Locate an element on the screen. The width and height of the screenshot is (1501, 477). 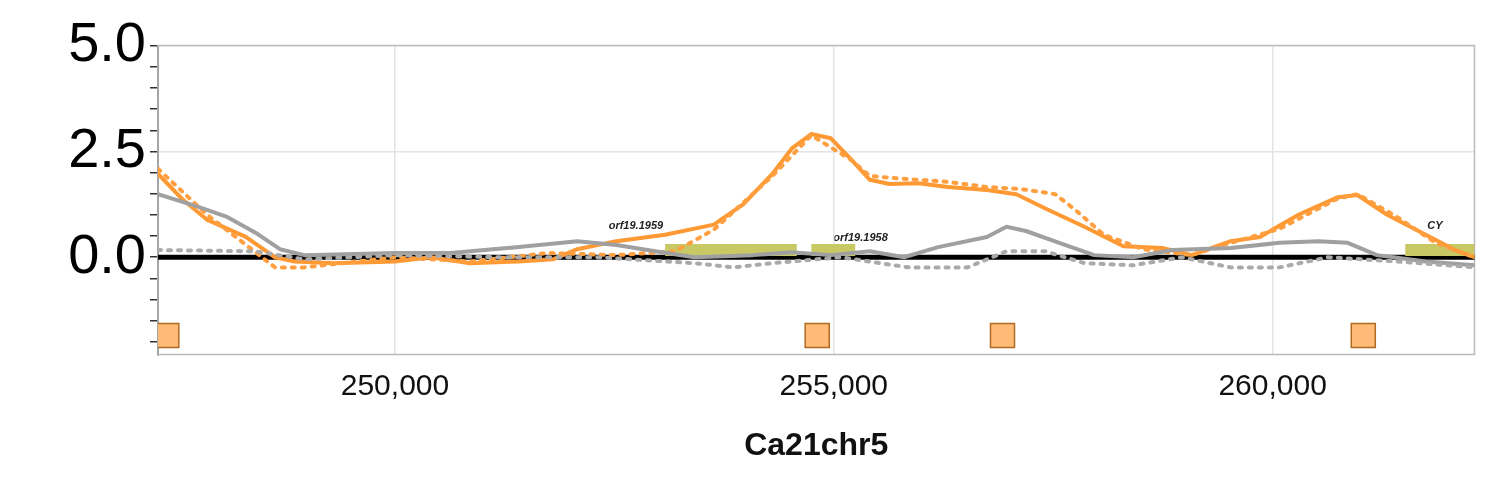
y-tick-label: 0.0 is located at coordinates (107, 253).